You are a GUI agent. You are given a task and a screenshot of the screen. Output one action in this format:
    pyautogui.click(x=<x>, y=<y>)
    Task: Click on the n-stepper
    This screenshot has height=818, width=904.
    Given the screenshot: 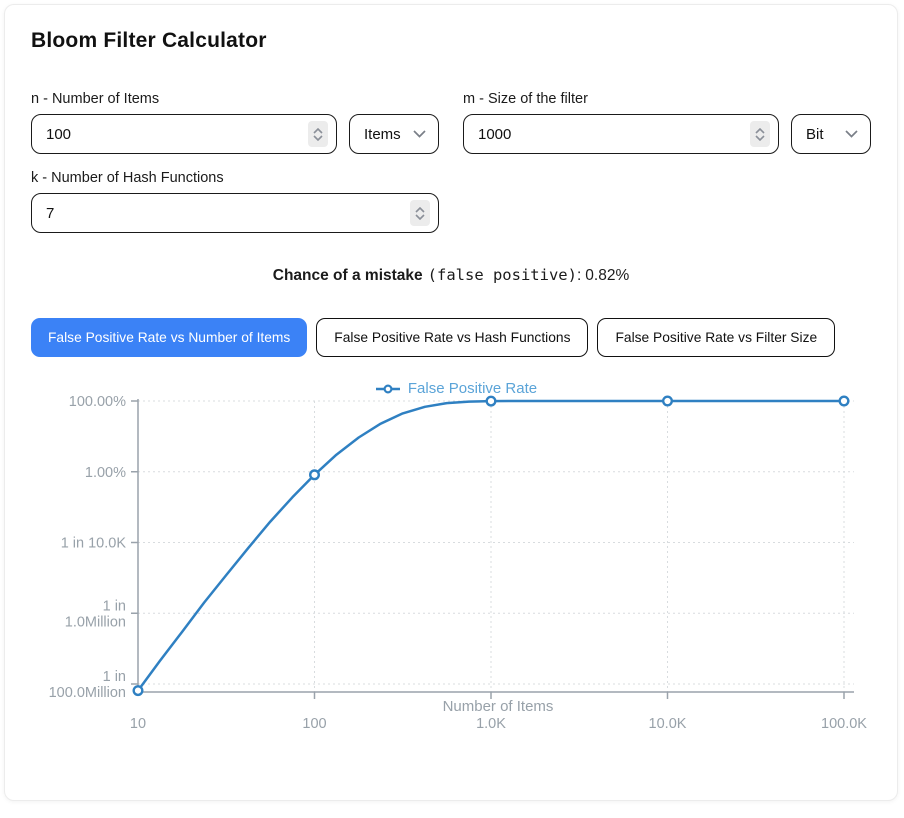 What is the action you would take?
    pyautogui.click(x=318, y=134)
    